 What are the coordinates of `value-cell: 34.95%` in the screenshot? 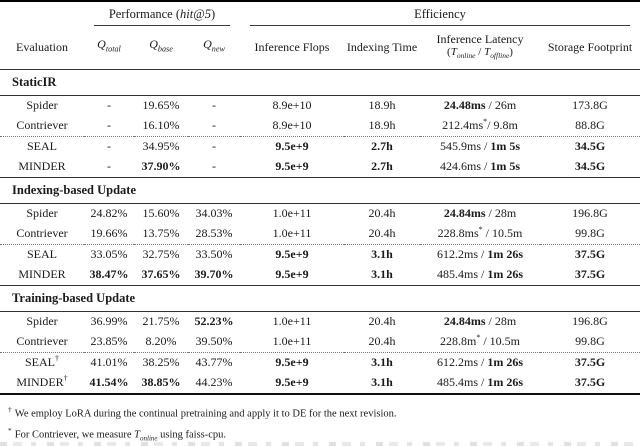 It's located at (161, 147).